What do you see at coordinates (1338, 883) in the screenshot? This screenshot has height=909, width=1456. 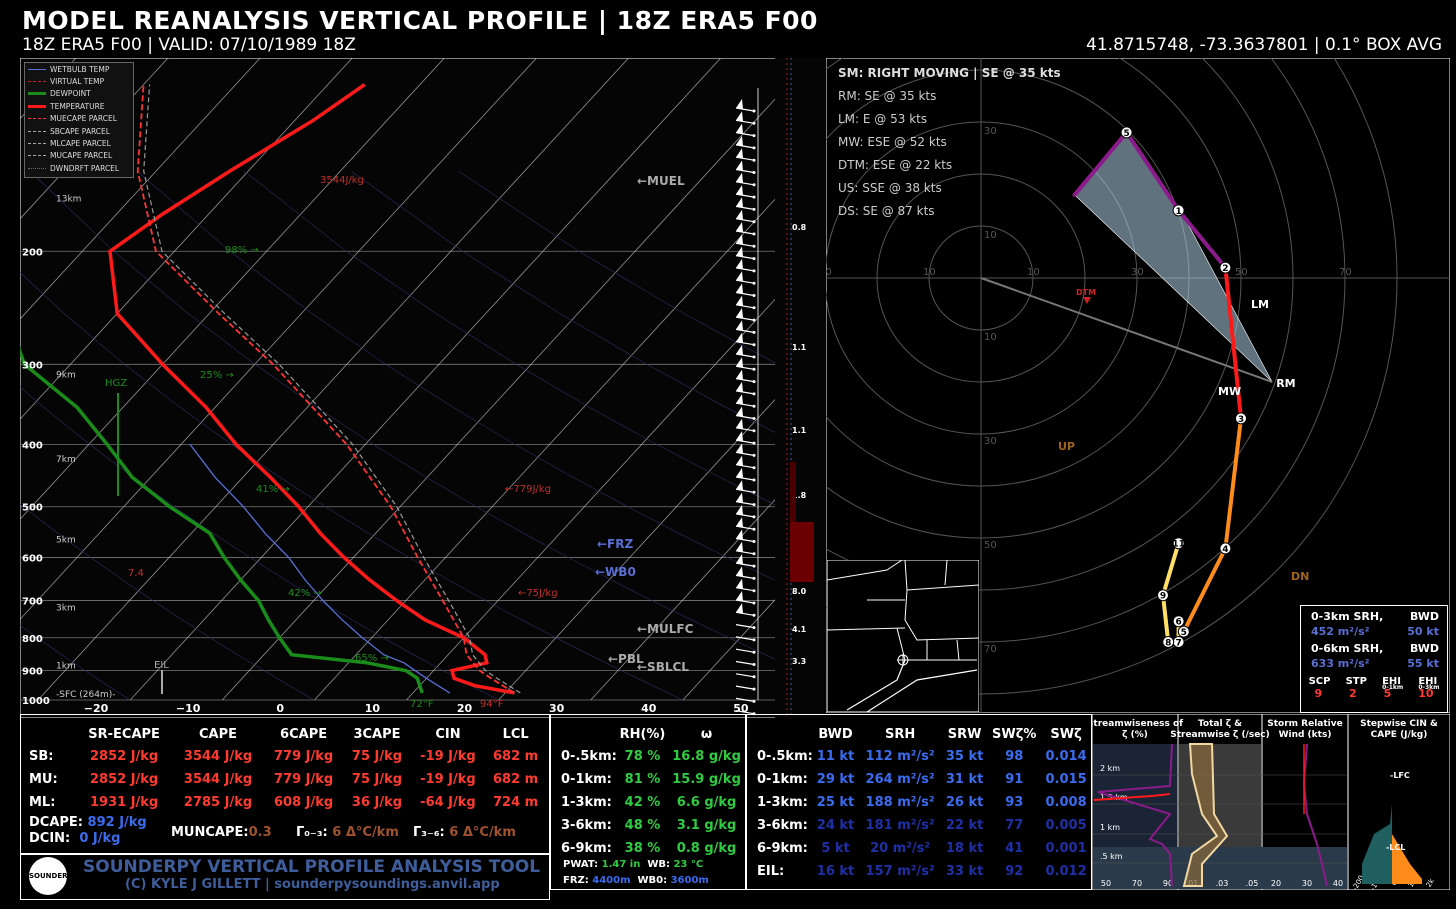 I see `inset-axis-label: 40` at bounding box center [1338, 883].